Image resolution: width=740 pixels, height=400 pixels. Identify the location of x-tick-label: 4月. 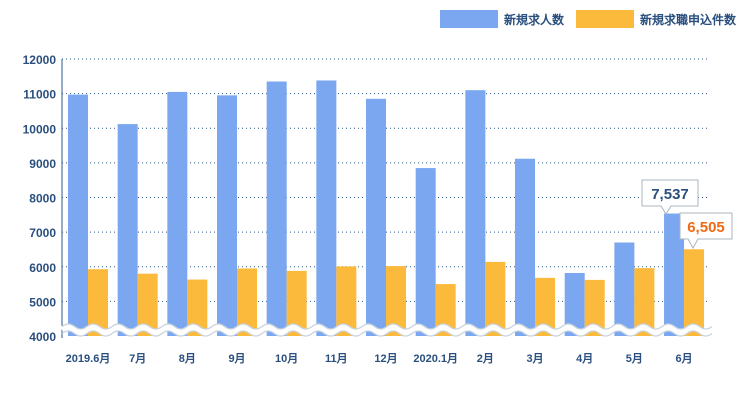
(584, 358).